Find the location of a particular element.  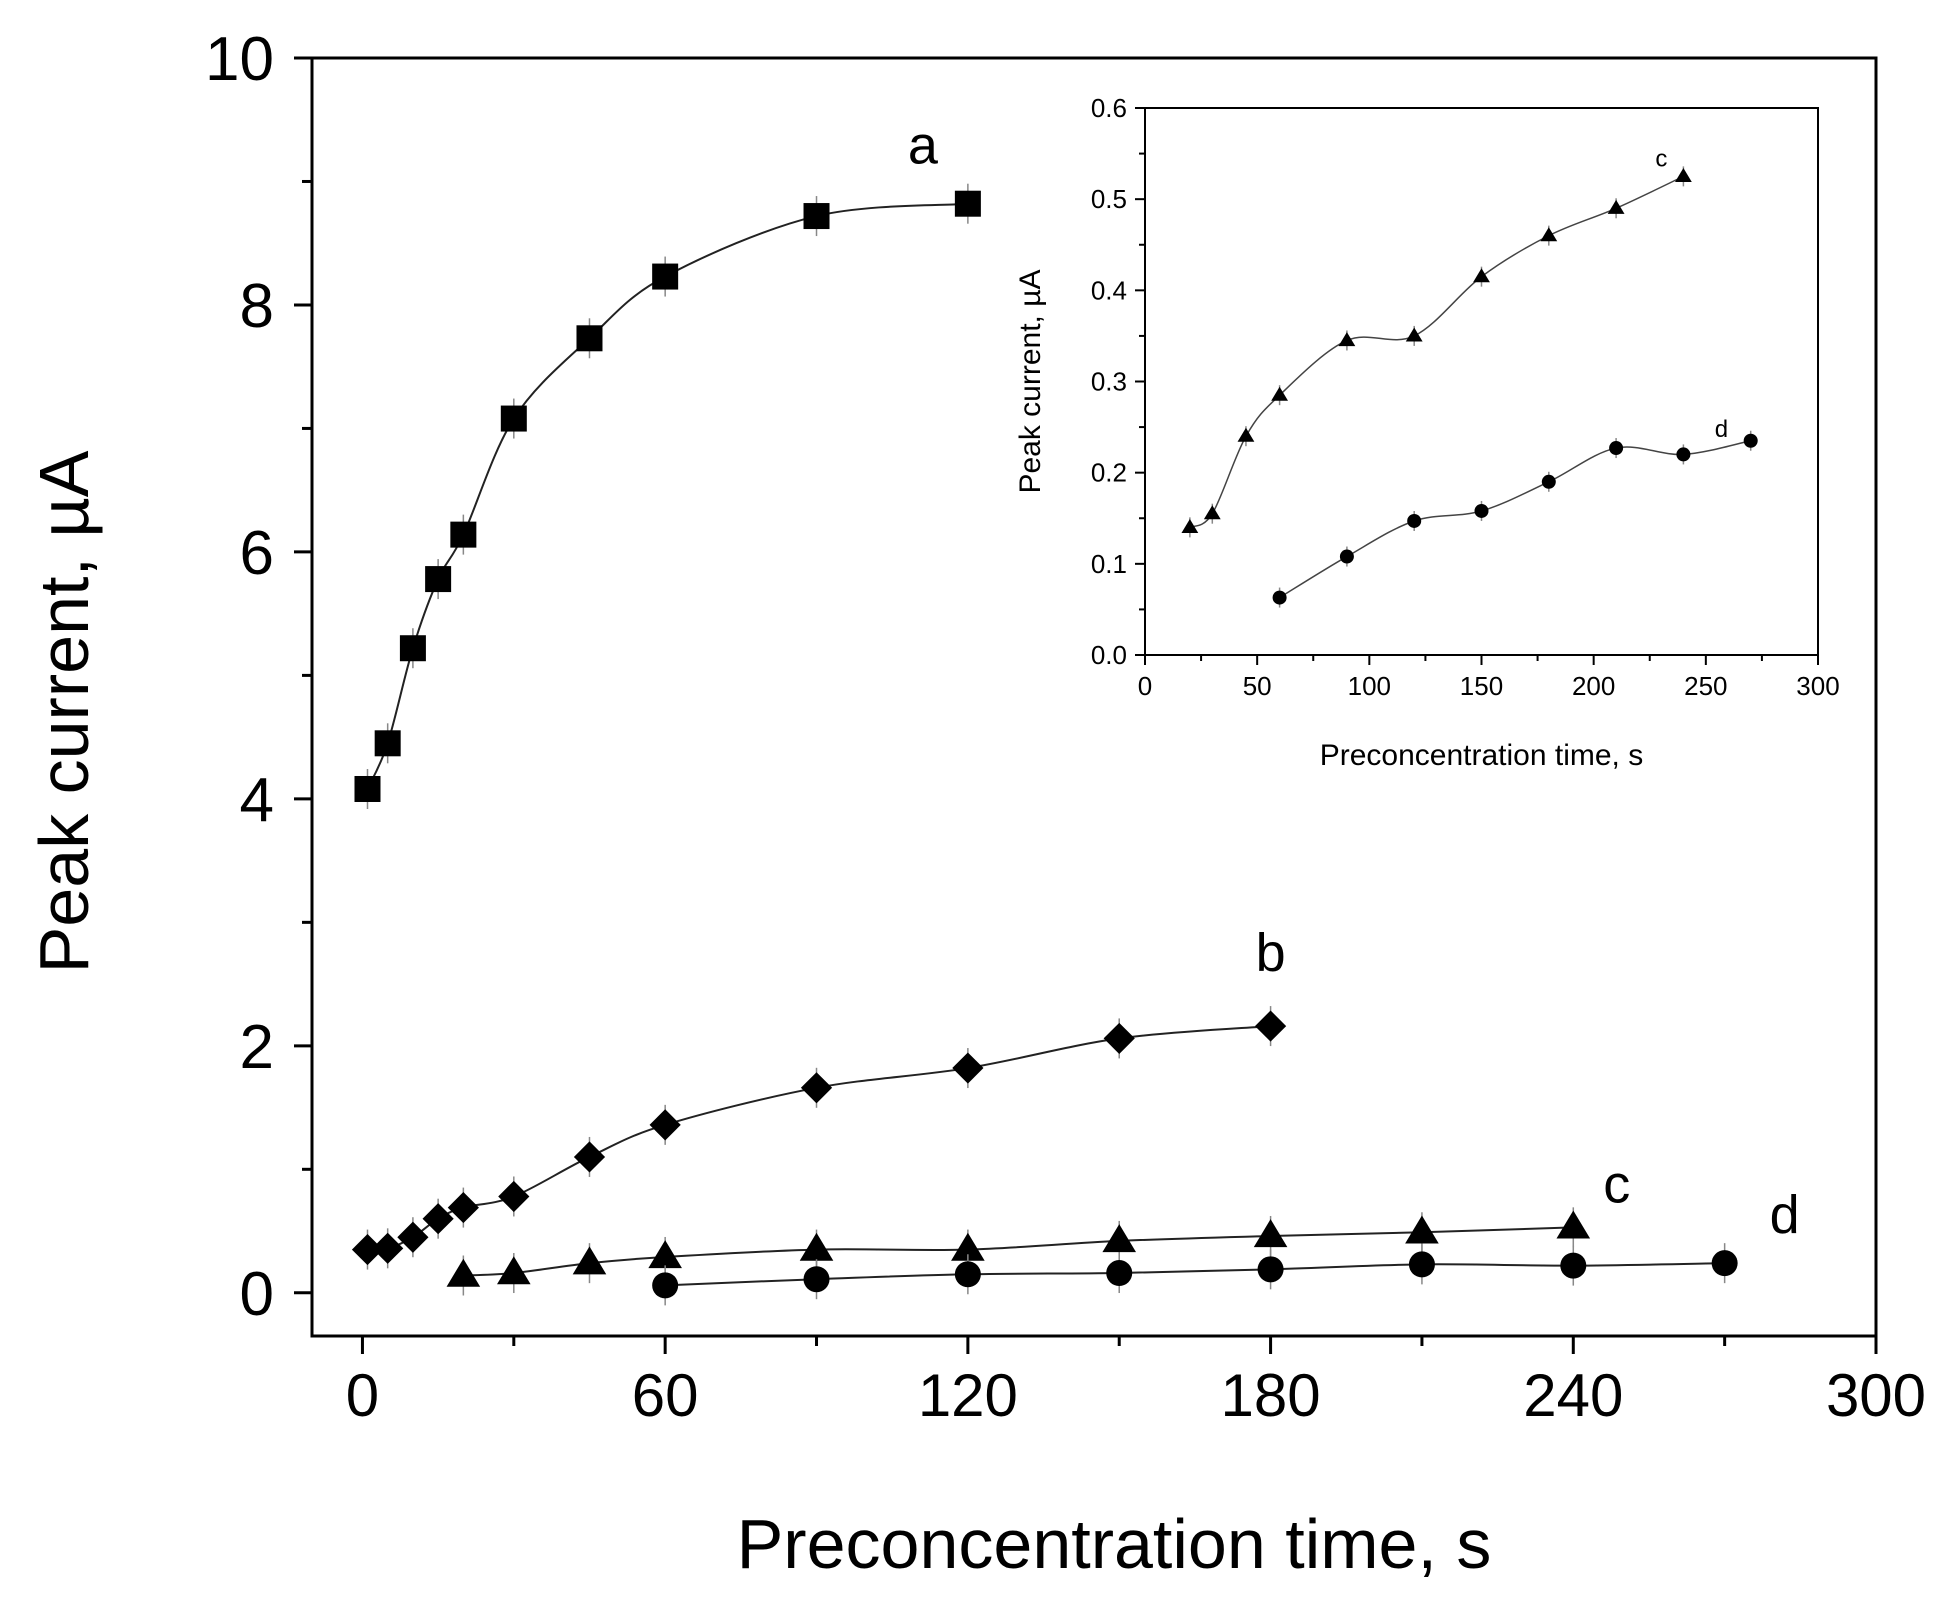

x-tick-label: 300 is located at coordinates (1876, 1395).